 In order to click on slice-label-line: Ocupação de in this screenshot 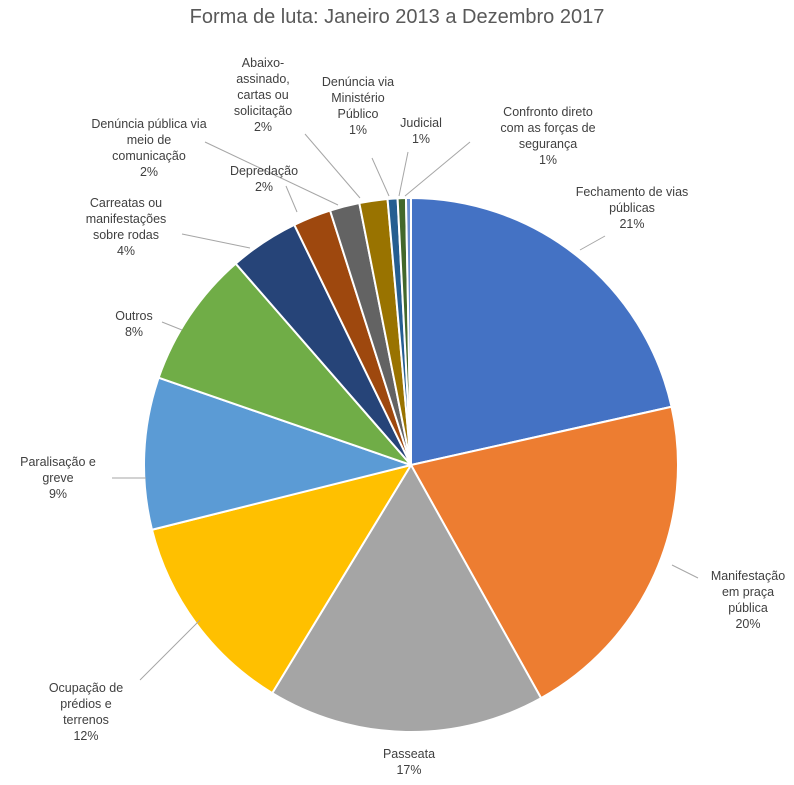, I will do `click(86, 688)`.